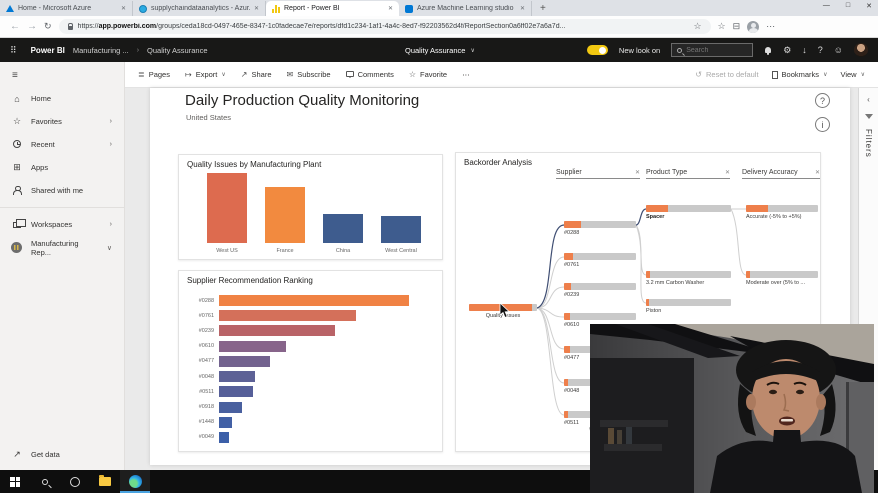 The image size is (878, 493). Describe the element at coordinates (369, 74) in the screenshot. I see `comments-button: Comments` at that location.